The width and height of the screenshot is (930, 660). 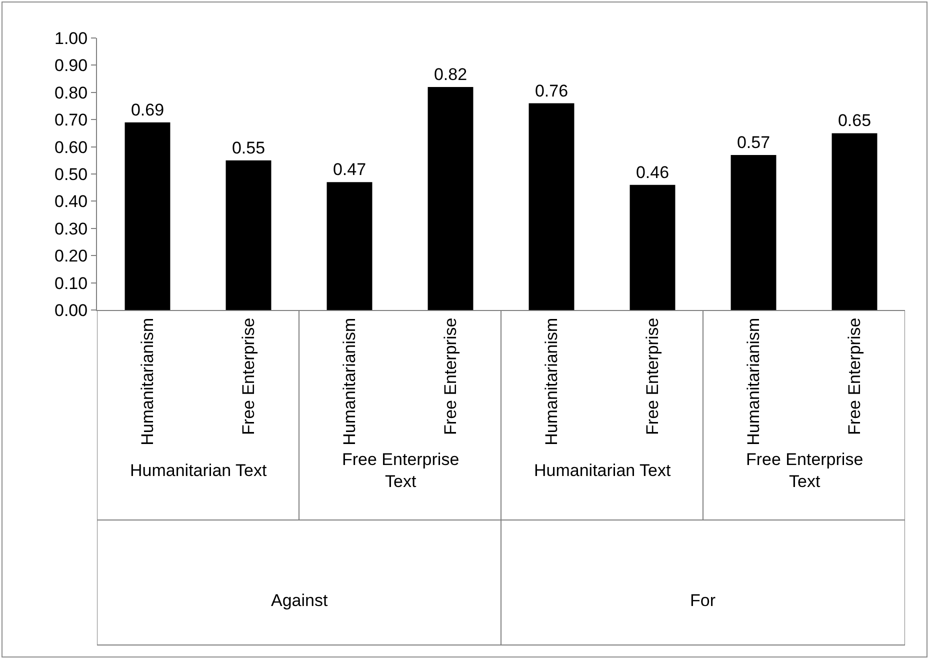 I want to click on text: For, so click(x=703, y=600).